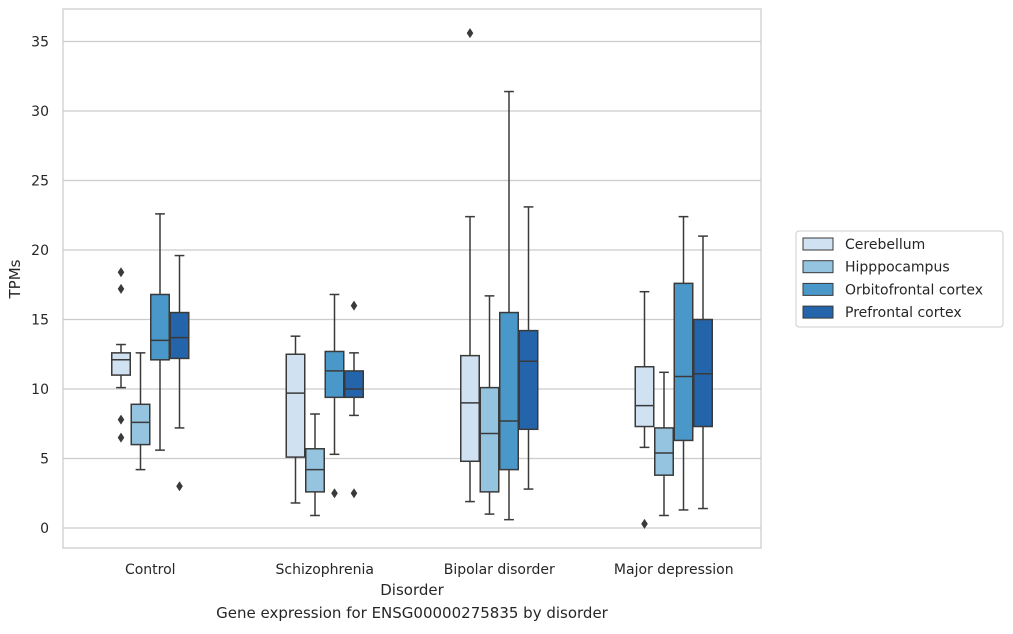 This screenshot has width=1013, height=634. What do you see at coordinates (885, 245) in the screenshot?
I see `legend-entry-label: Cerebellum` at bounding box center [885, 245].